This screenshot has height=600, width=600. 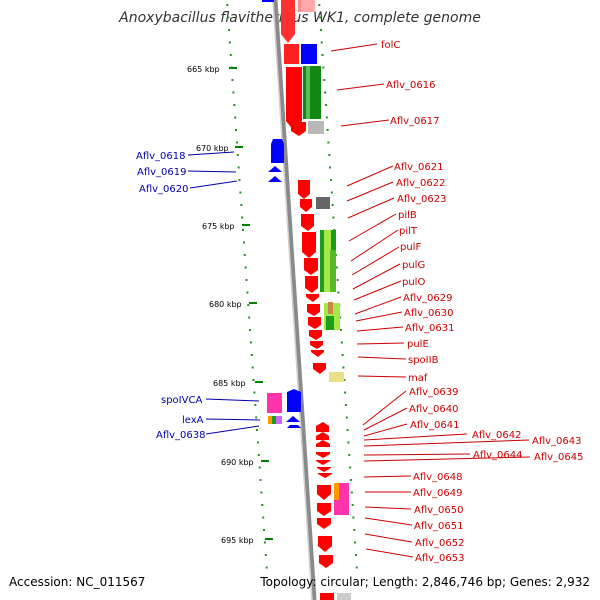 I want to click on gene-label-folC: folC, so click(x=390, y=45).